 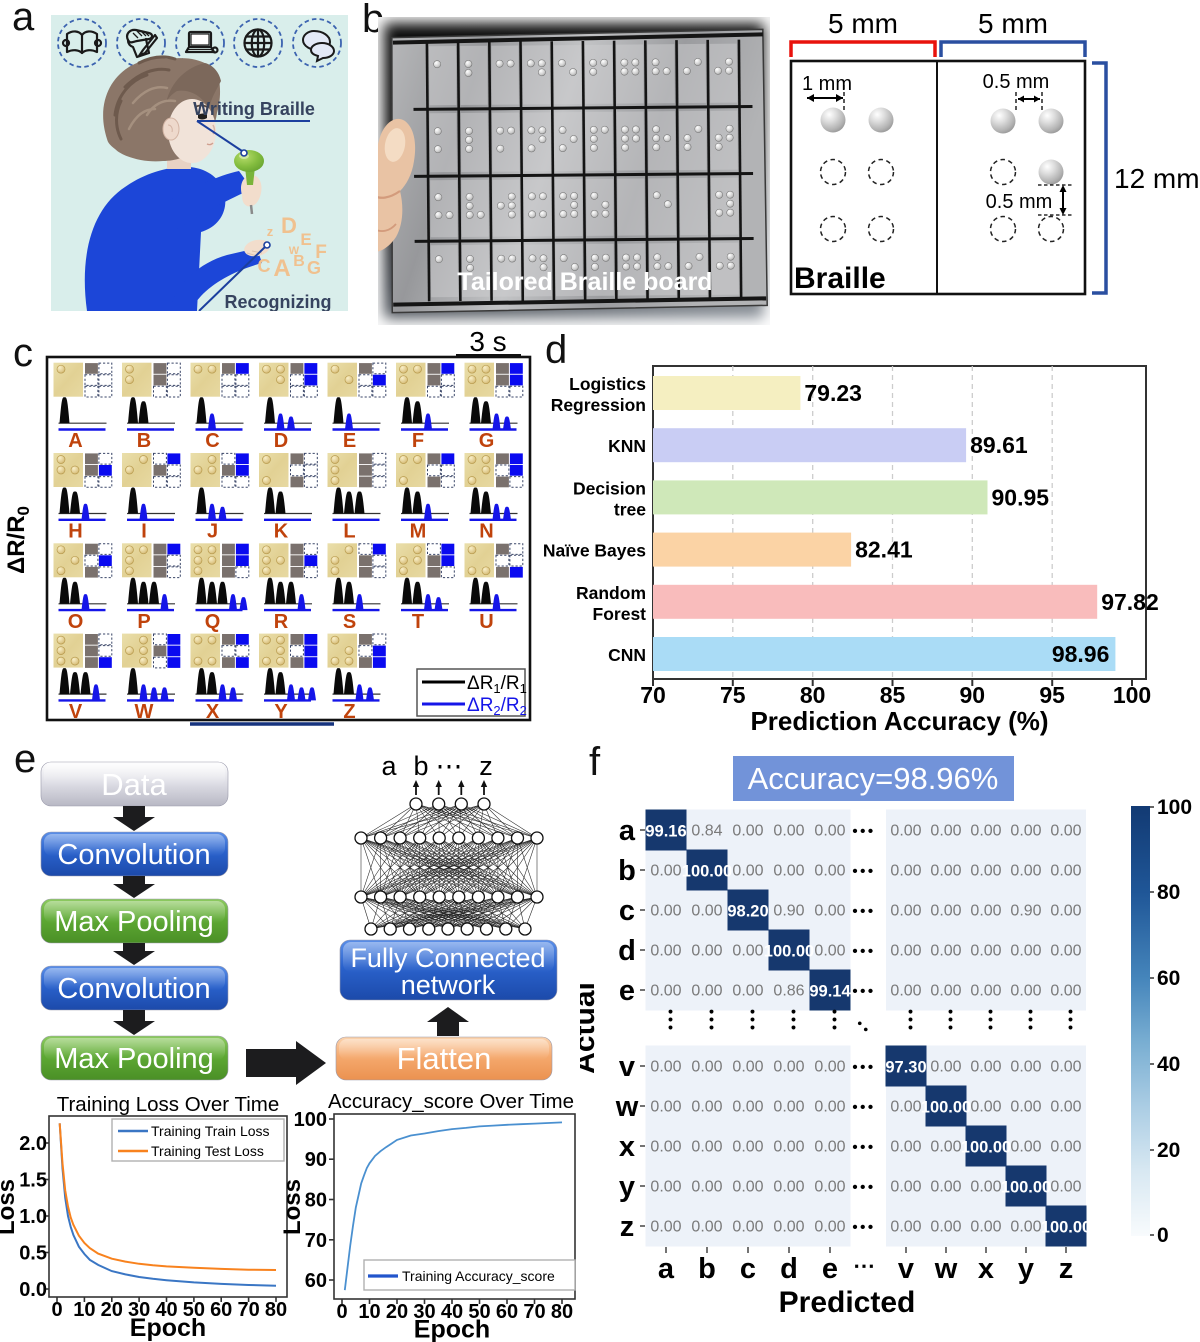 I want to click on svg-text: ΔR2/R2, so click(x=497, y=706).